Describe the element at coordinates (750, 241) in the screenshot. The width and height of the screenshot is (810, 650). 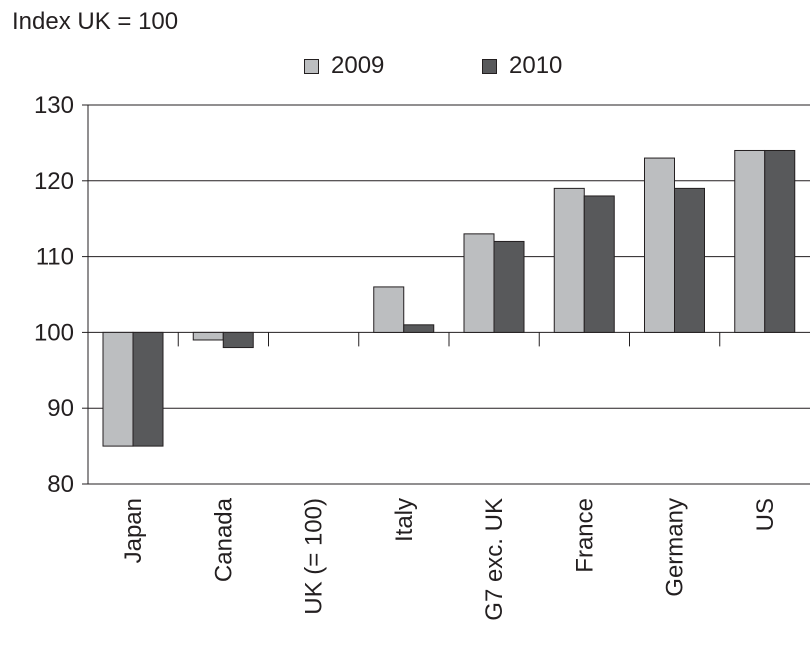
I see `bar-2009-us` at that location.